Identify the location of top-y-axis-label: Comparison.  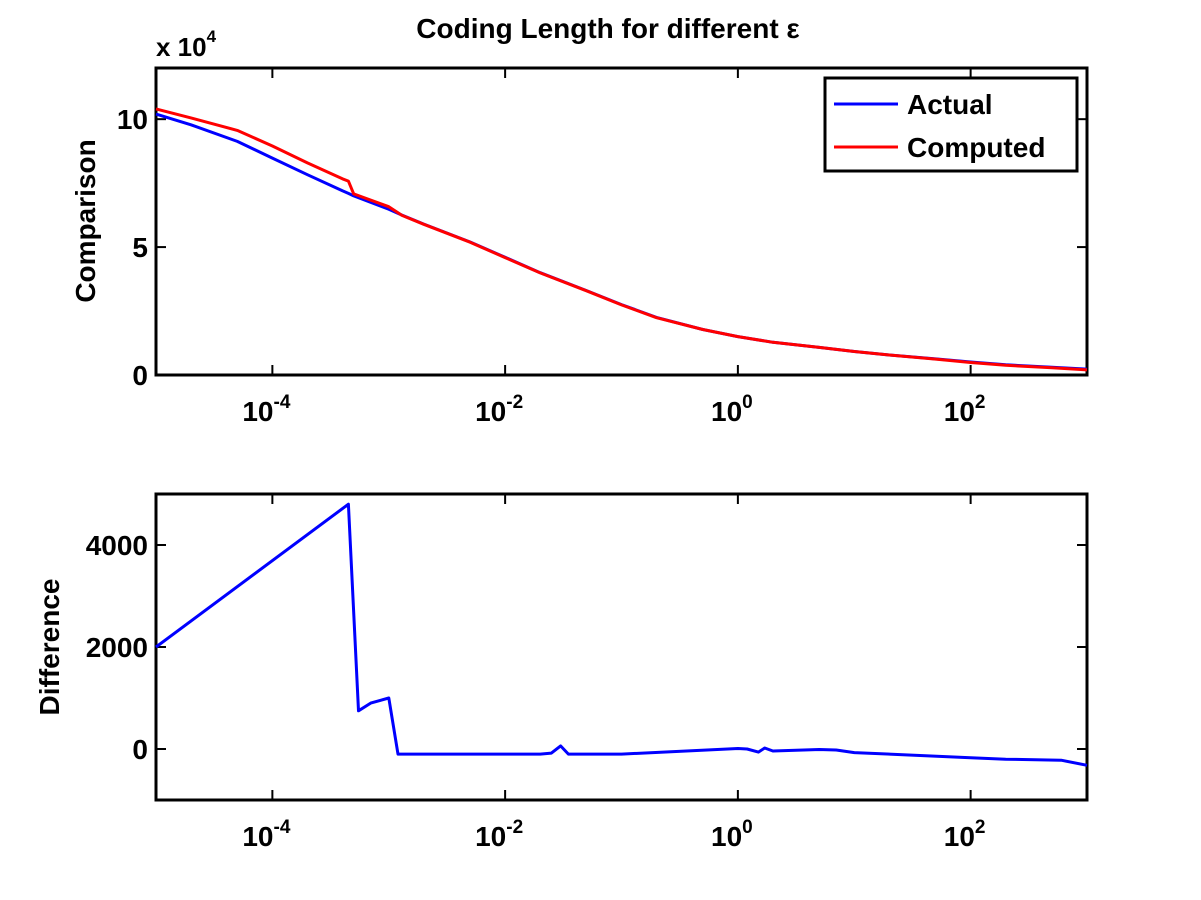
(85, 220).